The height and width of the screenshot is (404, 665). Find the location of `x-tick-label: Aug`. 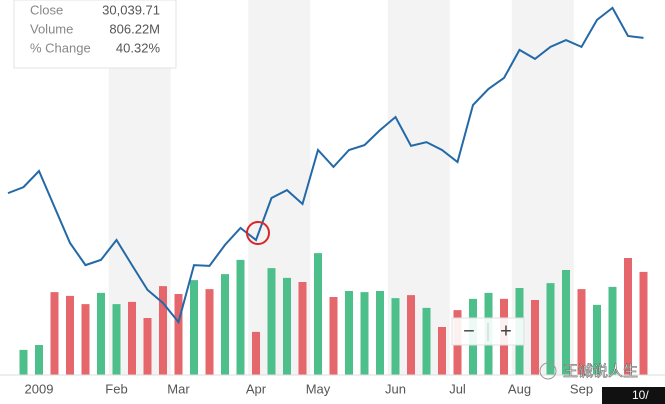

x-tick-label: Aug is located at coordinates (519, 388).